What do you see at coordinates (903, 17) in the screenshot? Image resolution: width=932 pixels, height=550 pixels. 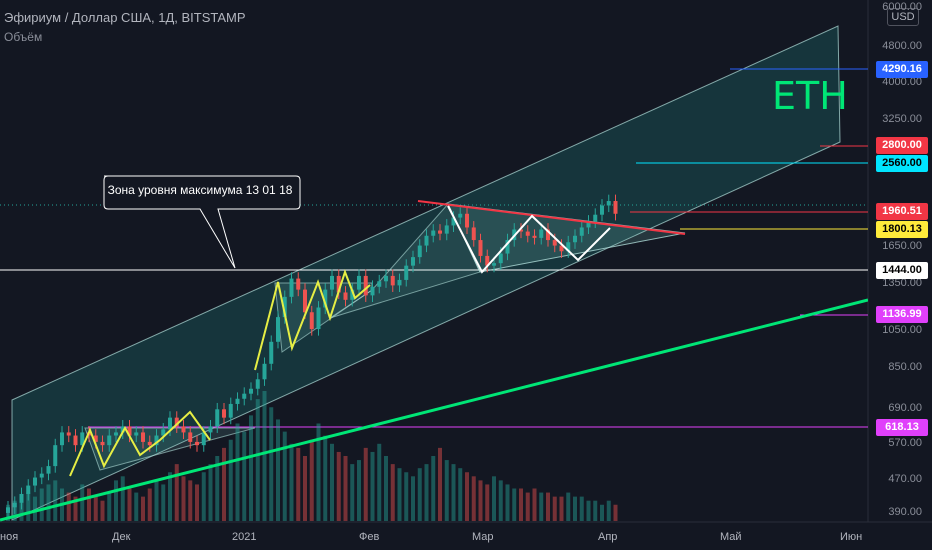 I see `currency-button: USD` at bounding box center [903, 17].